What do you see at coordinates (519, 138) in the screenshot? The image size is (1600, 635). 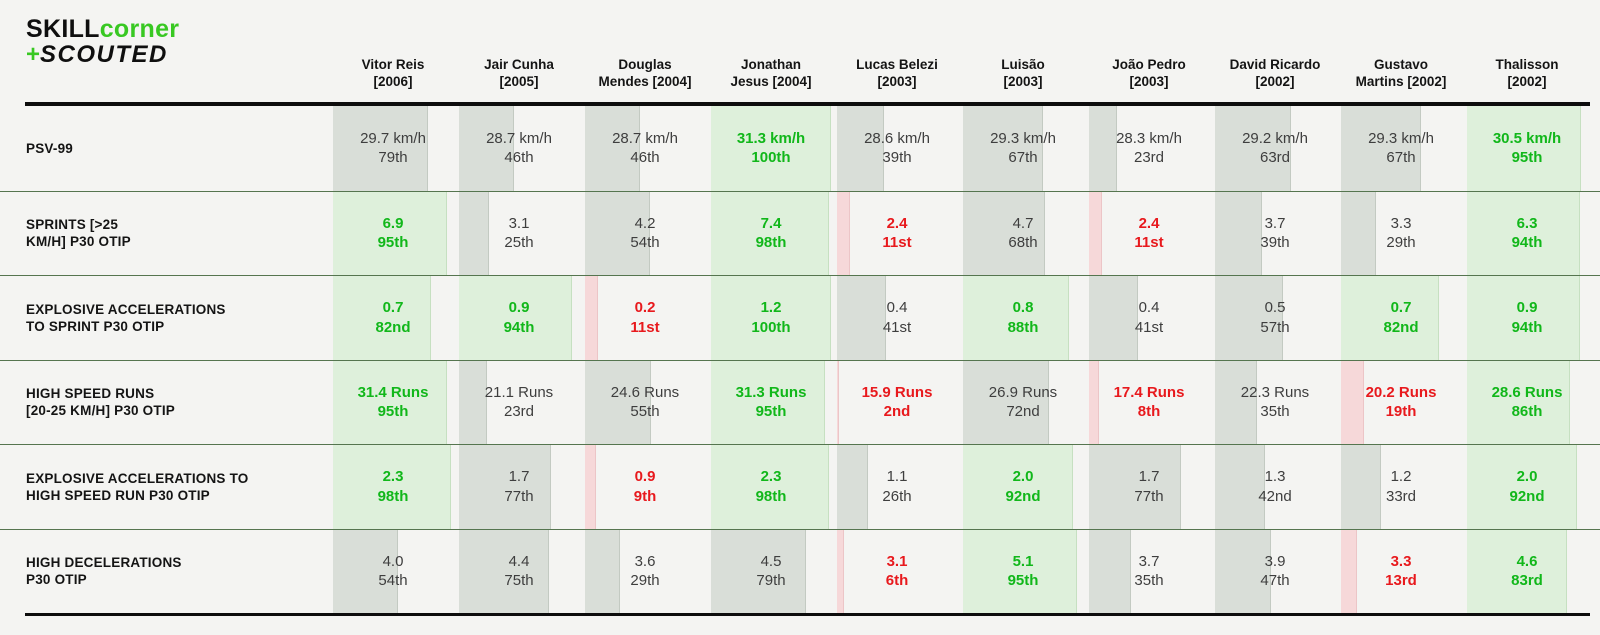 I see `stat-value: 28.7 km/h` at bounding box center [519, 138].